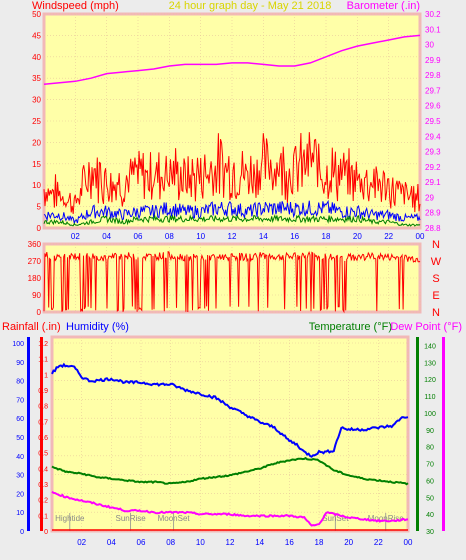 Image resolution: width=466 pixels, height=560 pixels. What do you see at coordinates (43, 422) in the screenshot?
I see `rainfall-tick-label: 0.7` at bounding box center [43, 422].